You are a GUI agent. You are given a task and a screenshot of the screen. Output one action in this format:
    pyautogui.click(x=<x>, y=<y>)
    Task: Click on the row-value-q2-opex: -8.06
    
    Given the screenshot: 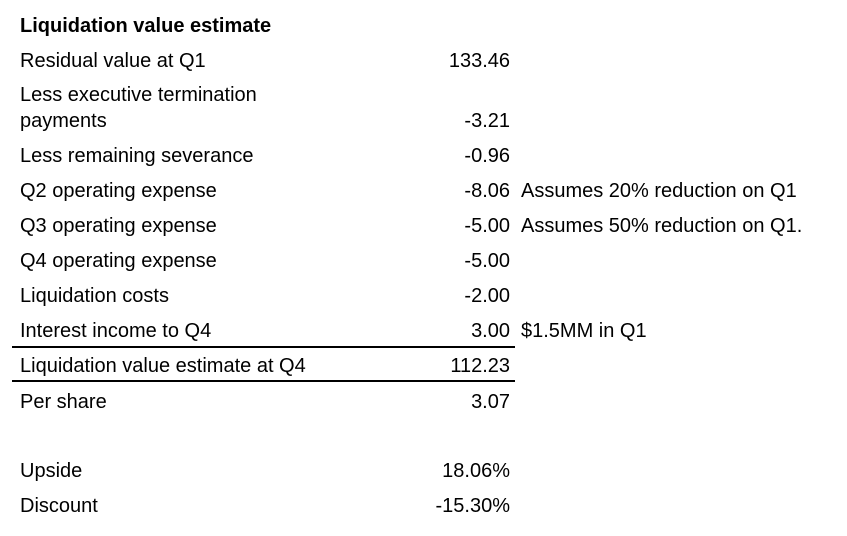 What is the action you would take?
    pyautogui.click(x=487, y=191)
    